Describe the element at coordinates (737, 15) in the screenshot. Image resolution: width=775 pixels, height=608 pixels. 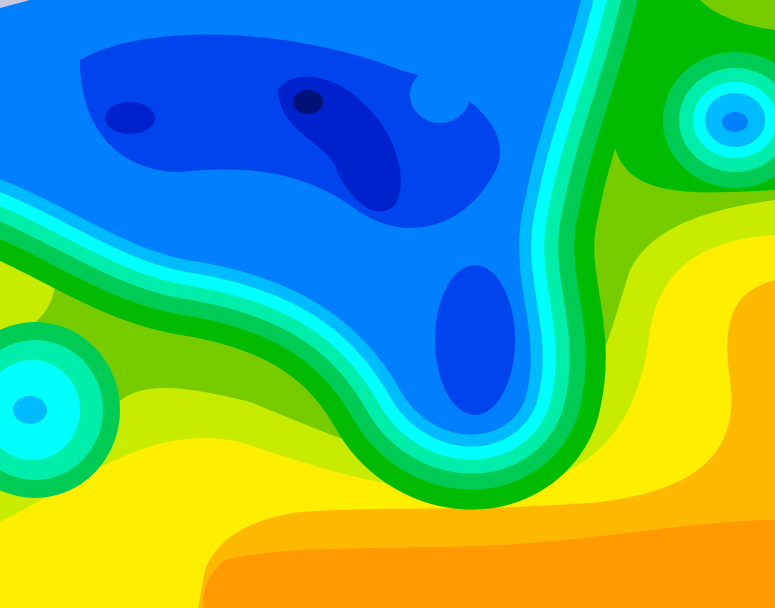
I see `band-light-green-corner` at that location.